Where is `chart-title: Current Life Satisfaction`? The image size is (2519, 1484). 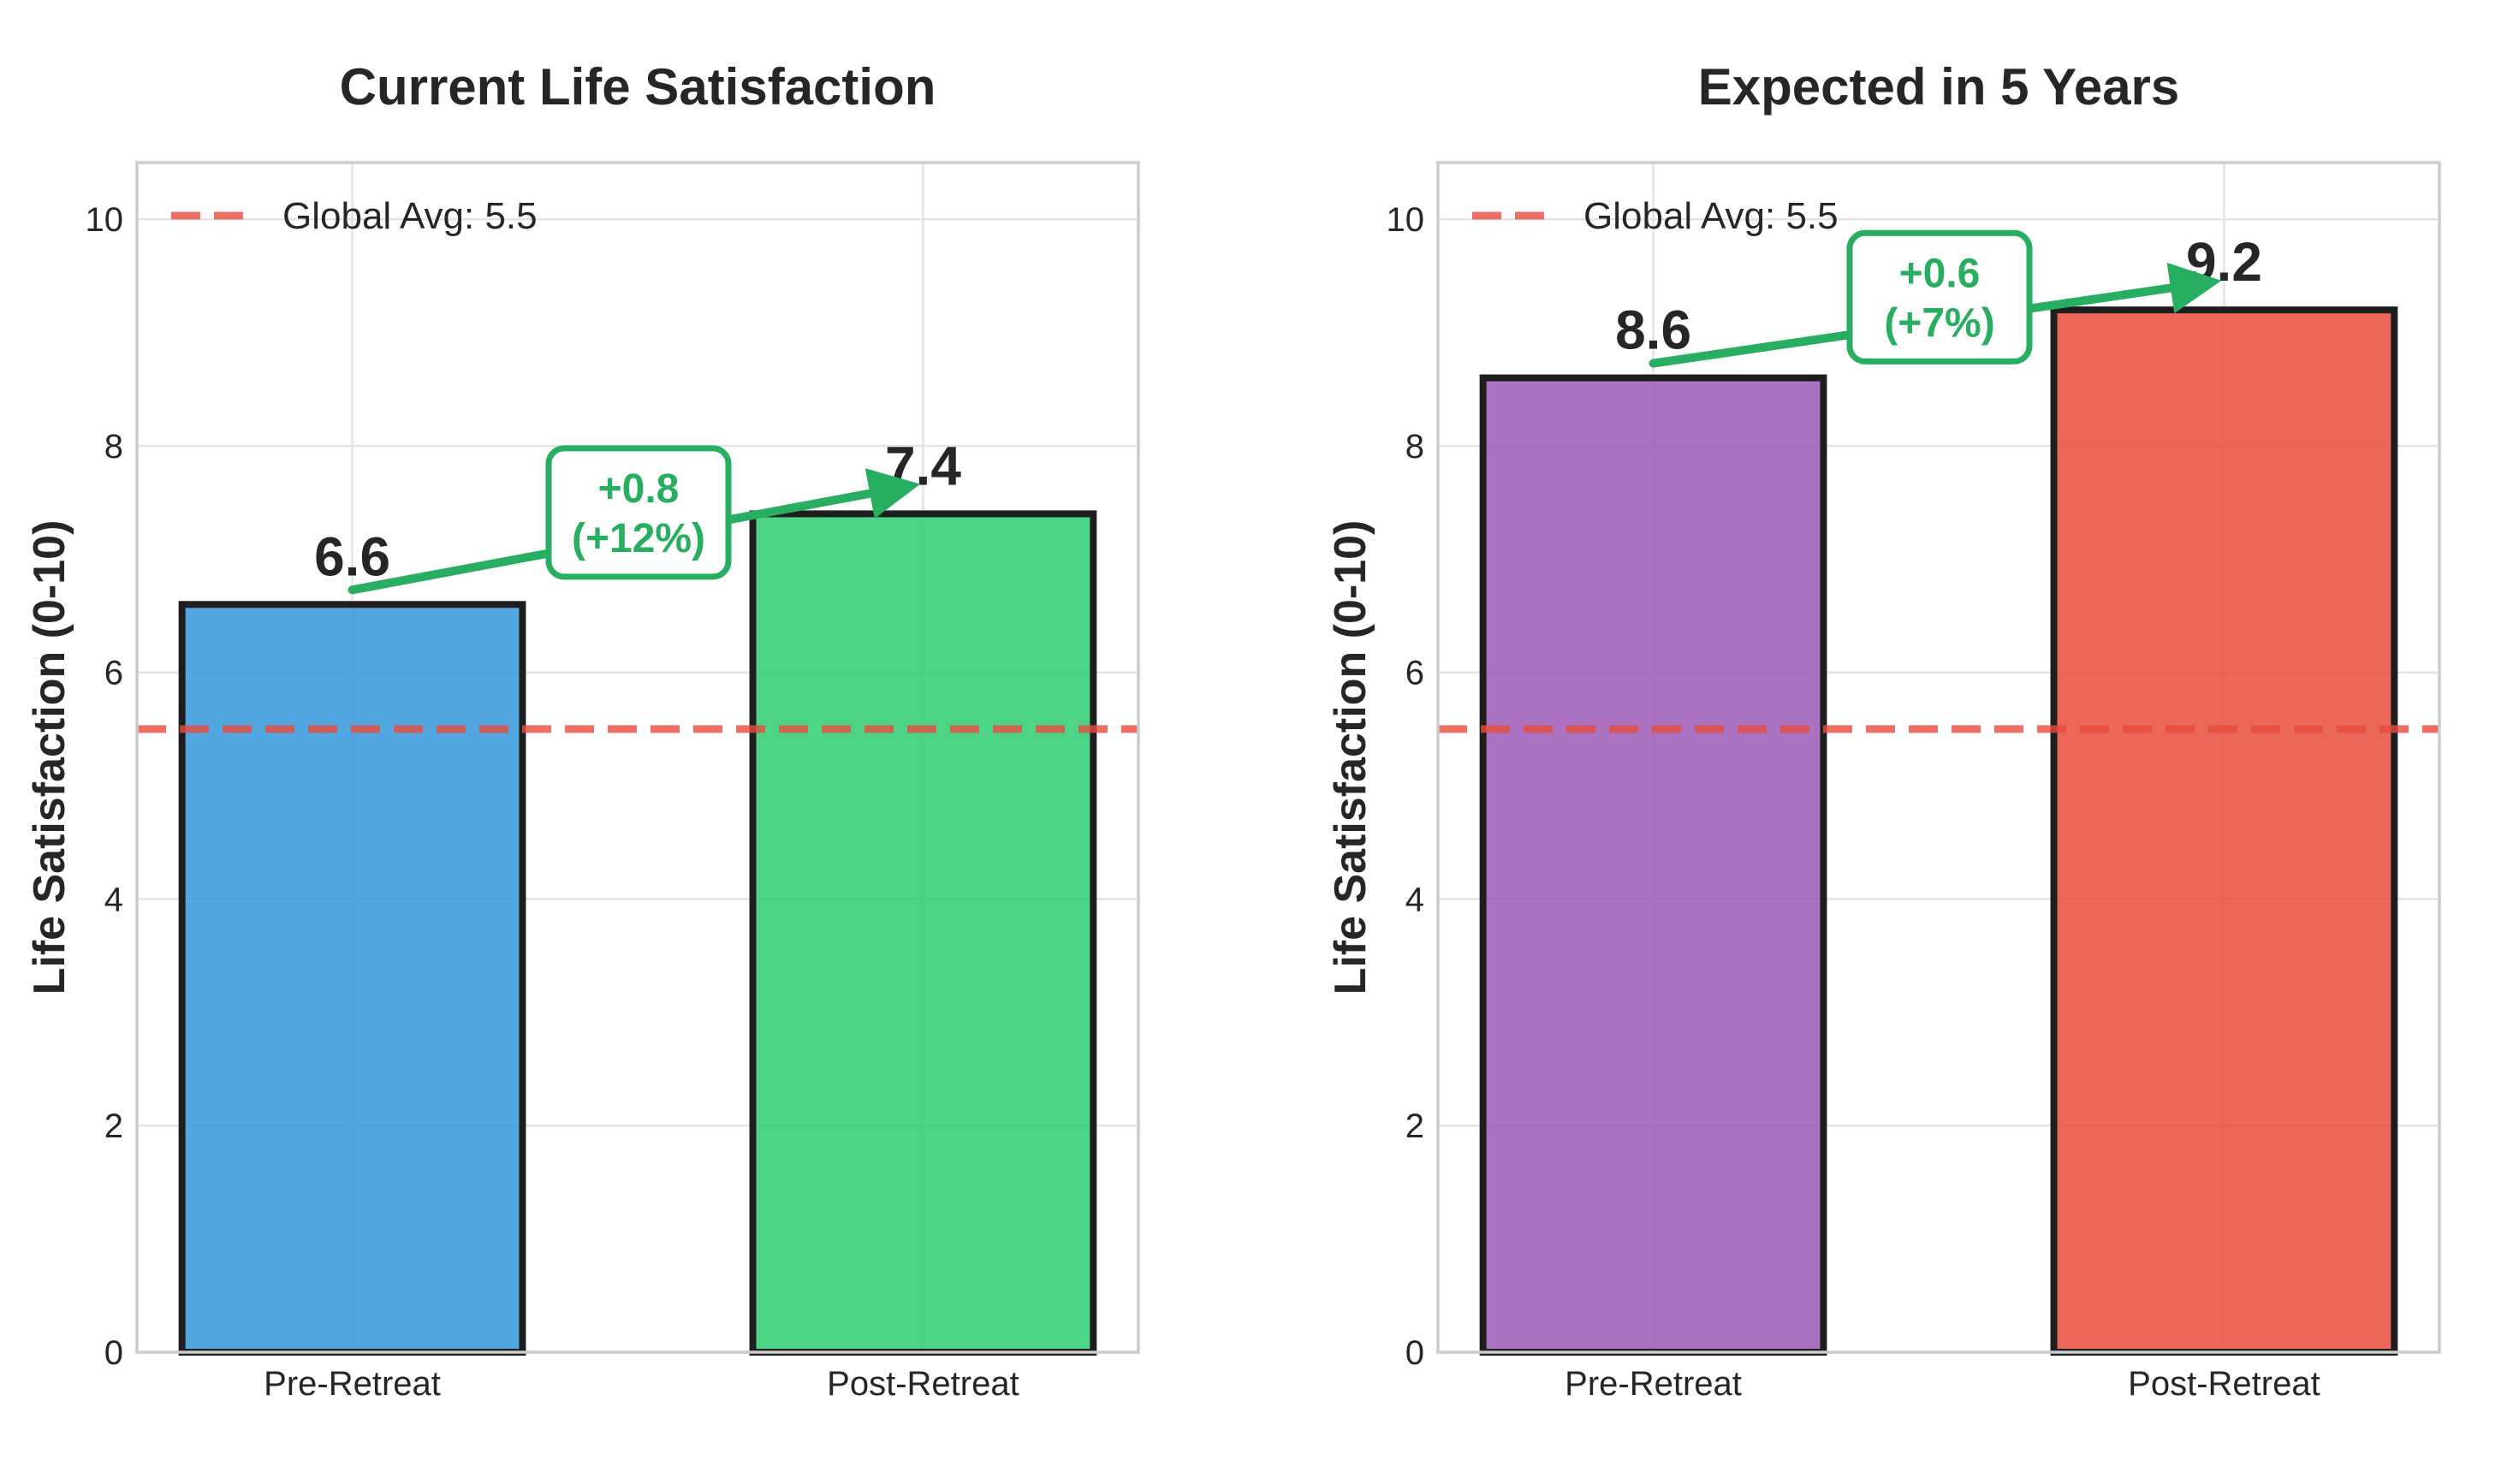 chart-title: Current Life Satisfaction is located at coordinates (638, 87).